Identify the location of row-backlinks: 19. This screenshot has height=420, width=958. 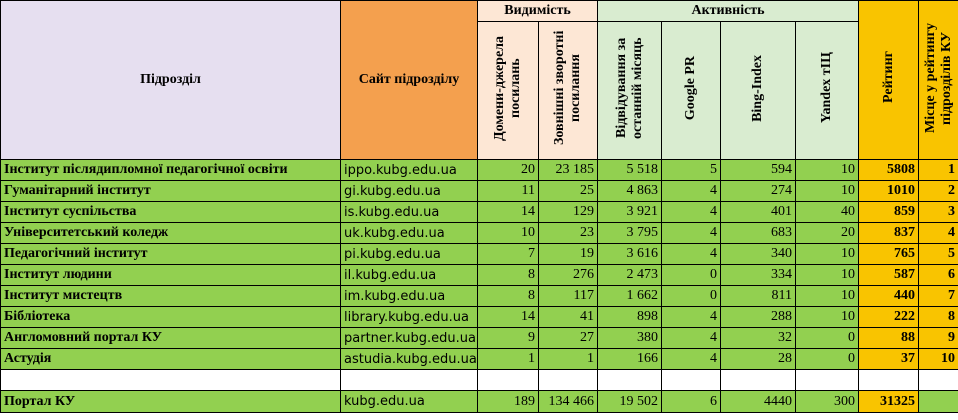
(568, 254).